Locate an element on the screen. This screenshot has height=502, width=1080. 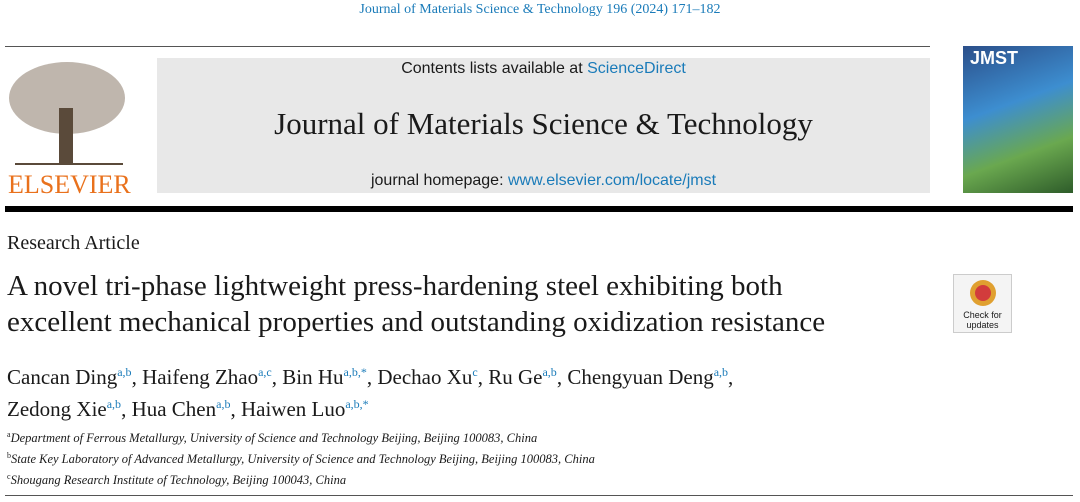
author-name: Haiwen Luo is located at coordinates (293, 409).